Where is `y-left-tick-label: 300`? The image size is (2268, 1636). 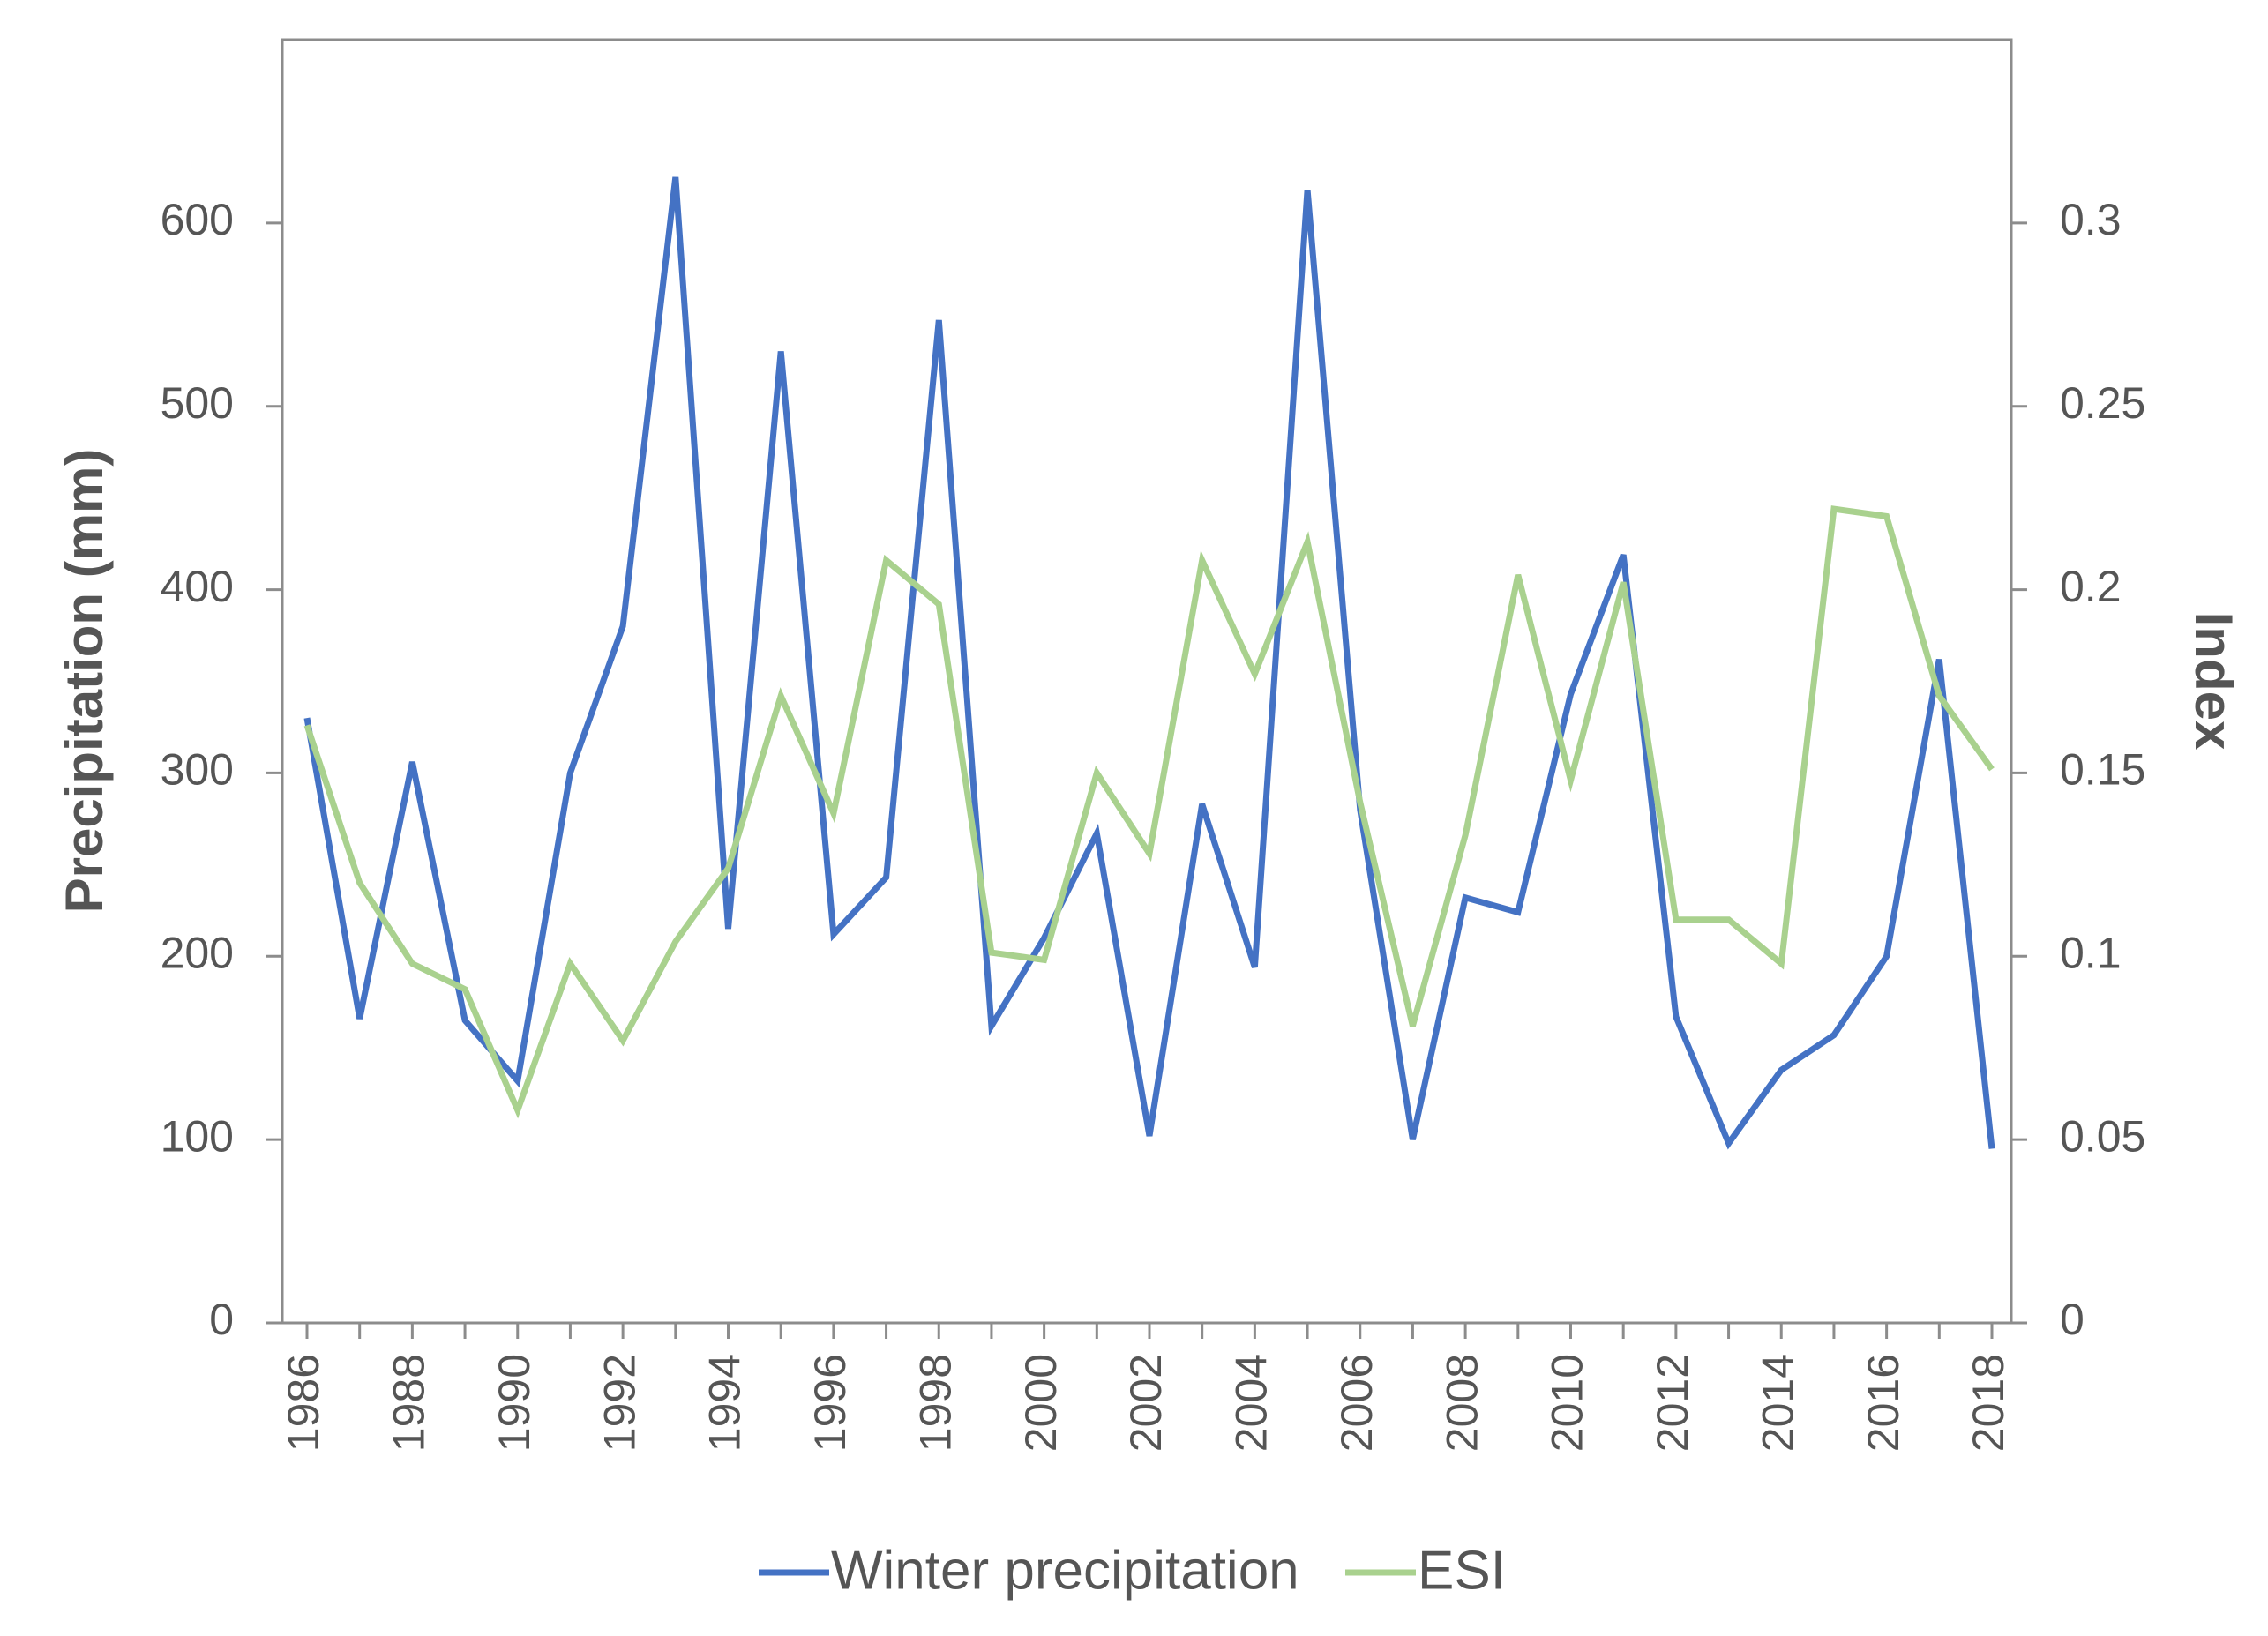
y-left-tick-label: 300 is located at coordinates (197, 770).